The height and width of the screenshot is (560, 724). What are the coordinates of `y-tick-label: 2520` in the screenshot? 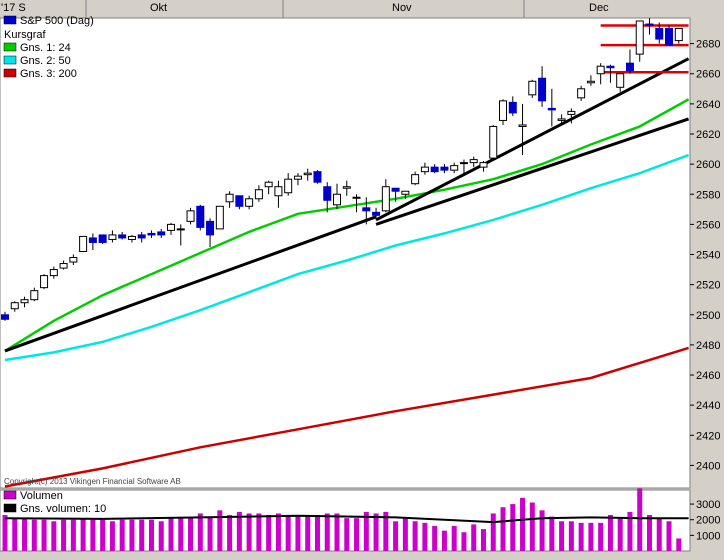 It's located at (708, 286).